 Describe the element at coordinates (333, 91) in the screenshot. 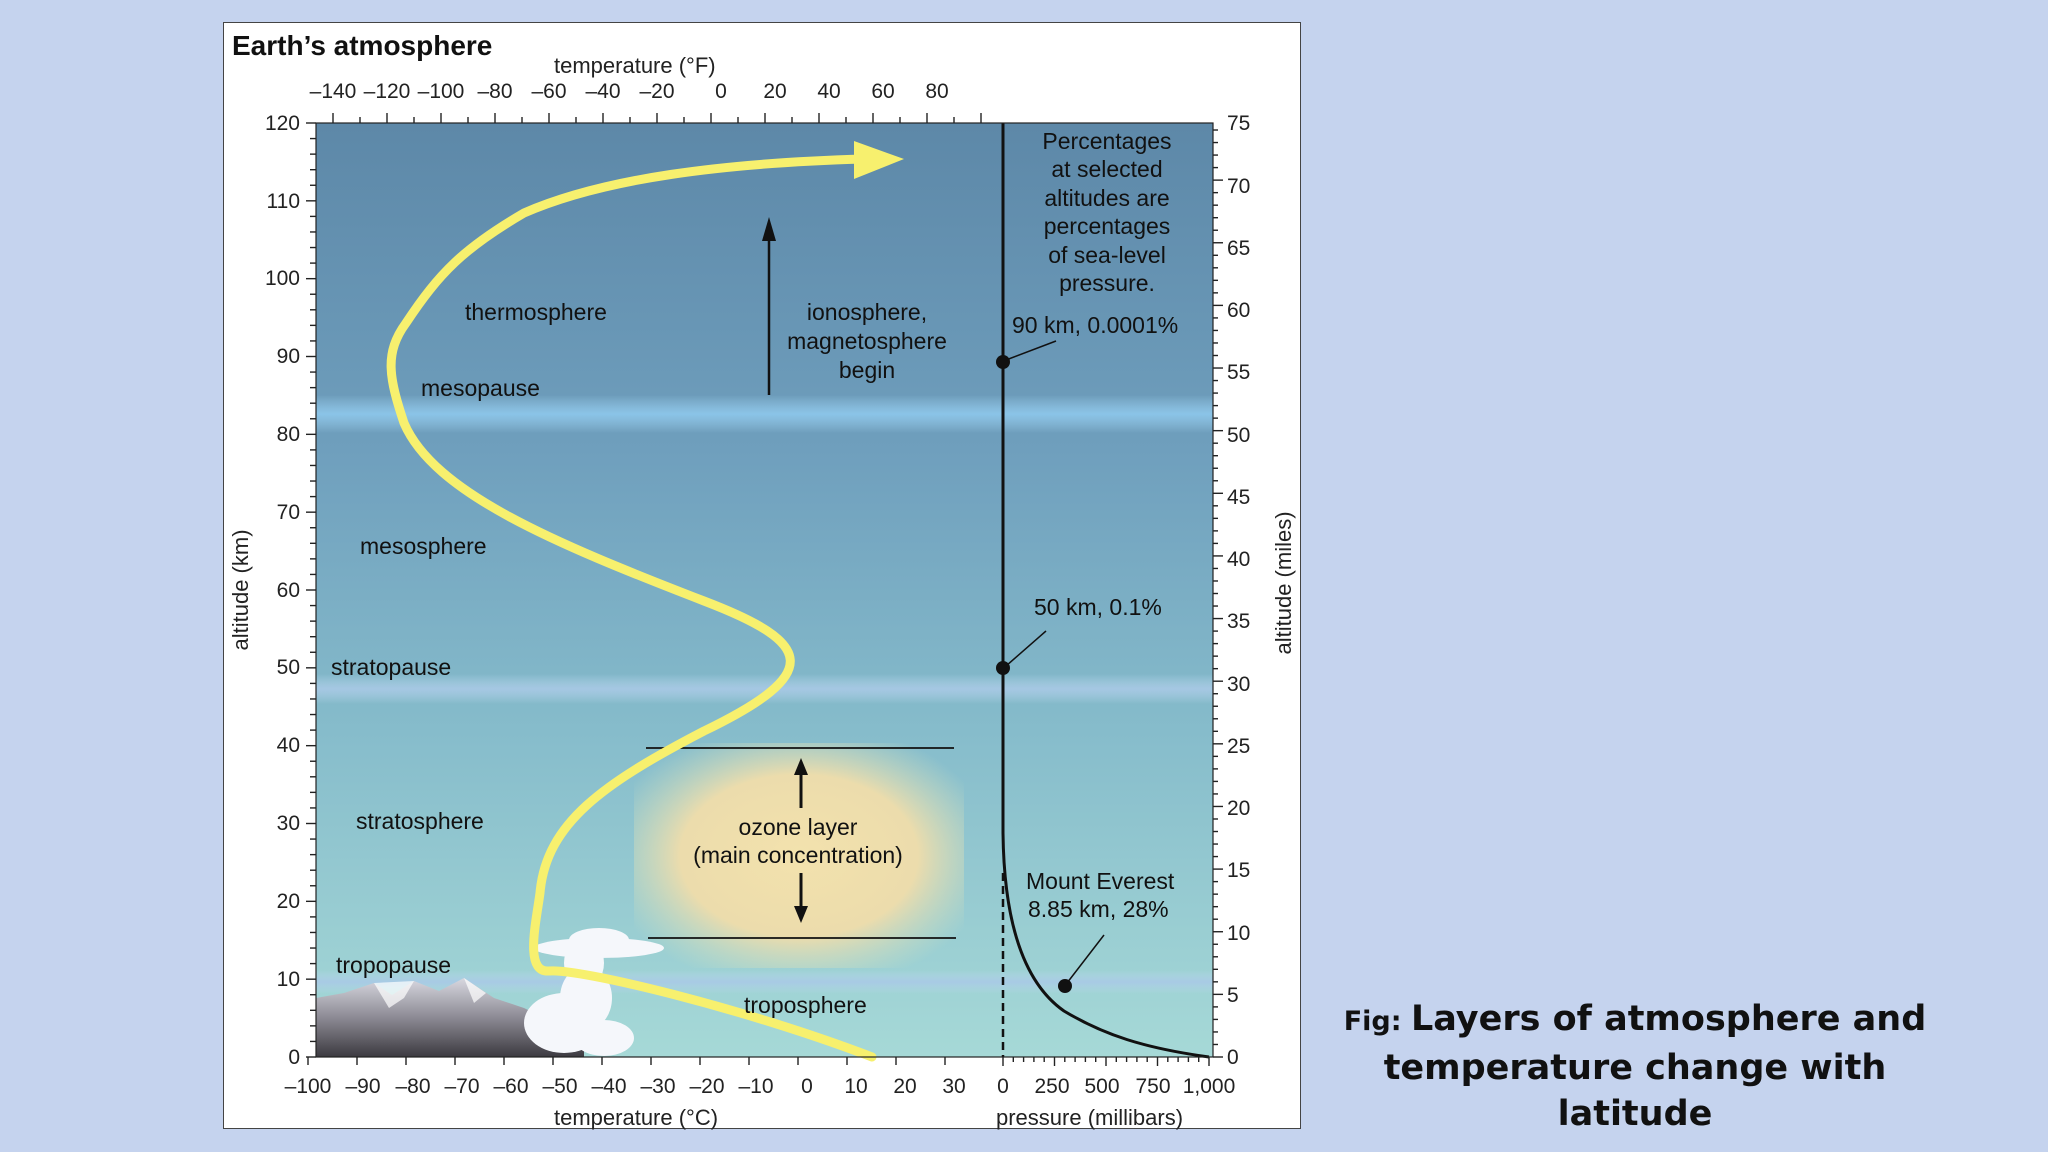

I see `tick-label: –140` at that location.